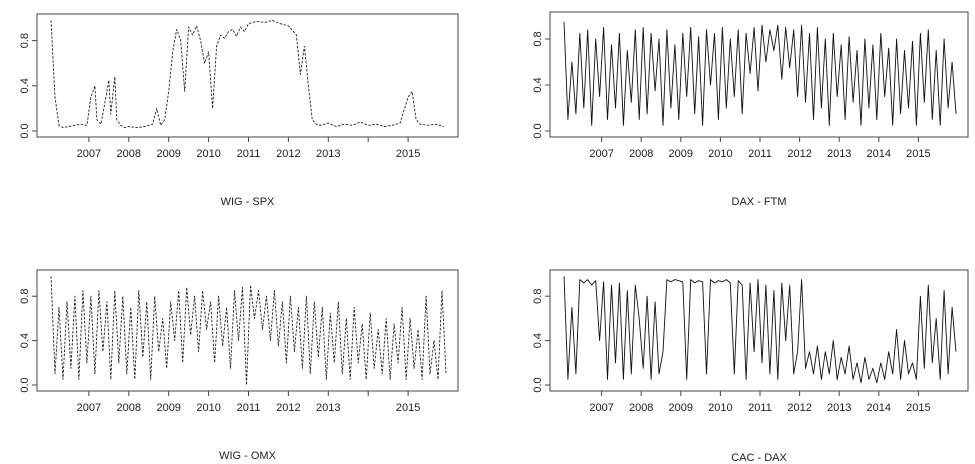  Describe the element at coordinates (247, 456) in the screenshot. I see `chart-title: WIG - OMX` at that location.